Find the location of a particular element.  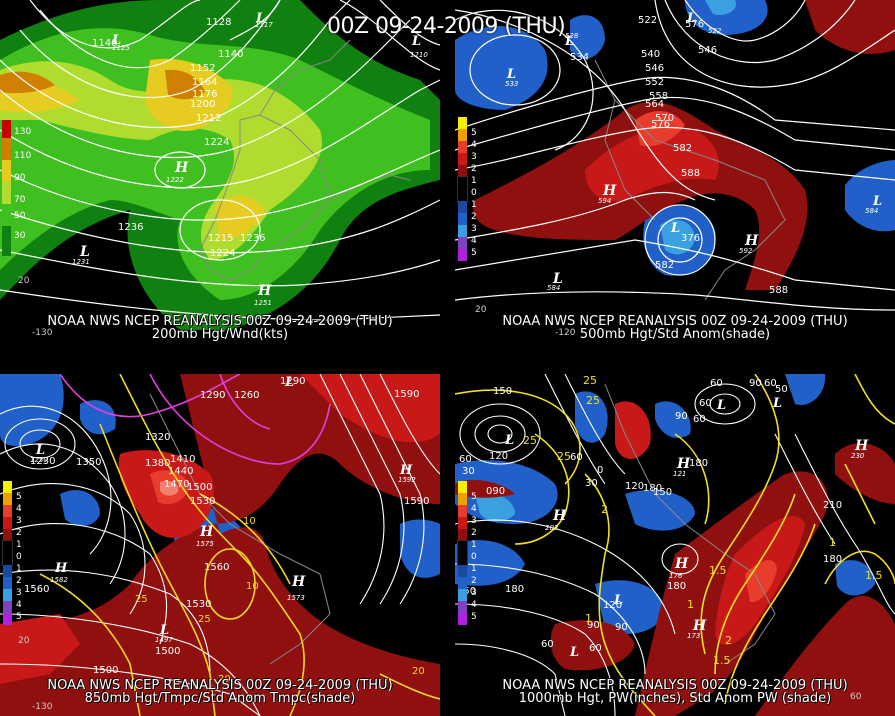

svg-text: 090 is located at coordinates (495, 491).